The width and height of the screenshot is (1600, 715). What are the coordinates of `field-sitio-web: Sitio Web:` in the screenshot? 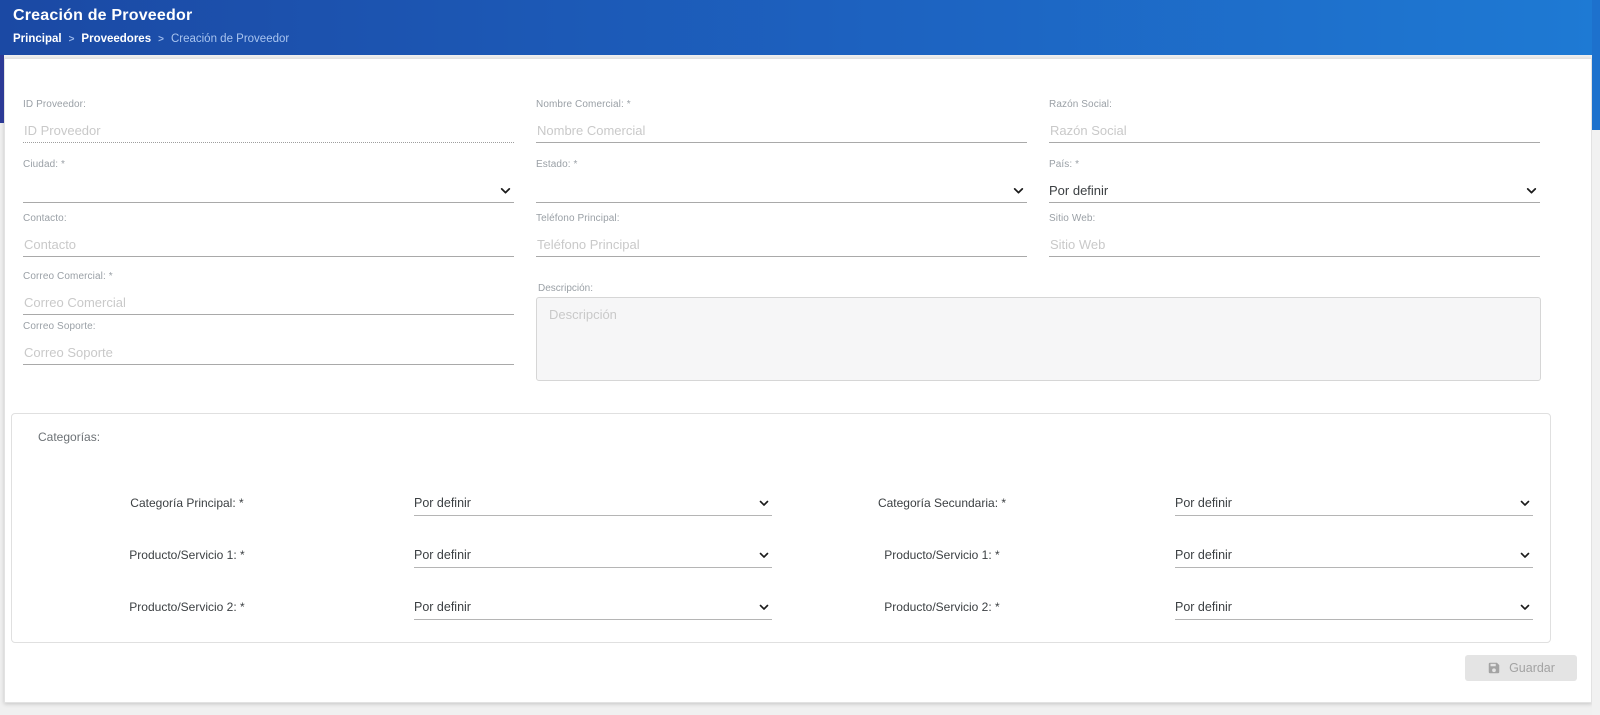 It's located at (1294, 235).